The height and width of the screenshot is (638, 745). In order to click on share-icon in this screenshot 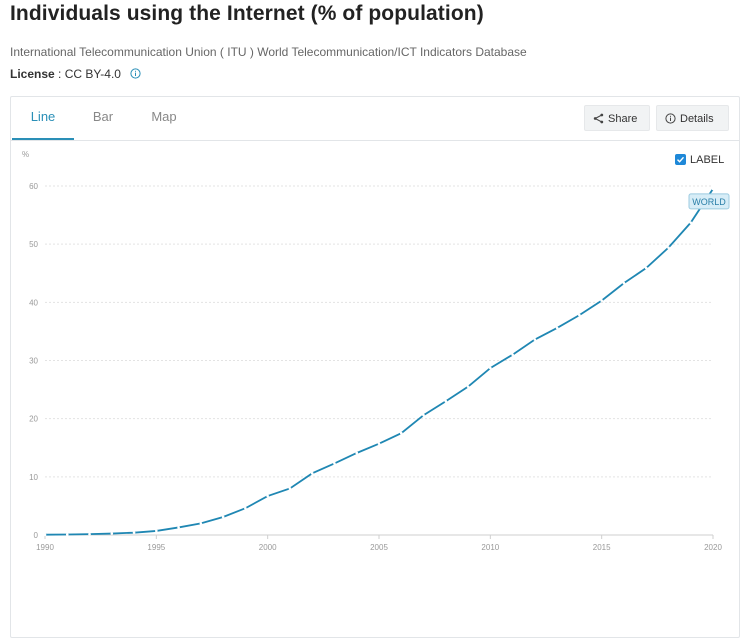, I will do `click(598, 118)`.